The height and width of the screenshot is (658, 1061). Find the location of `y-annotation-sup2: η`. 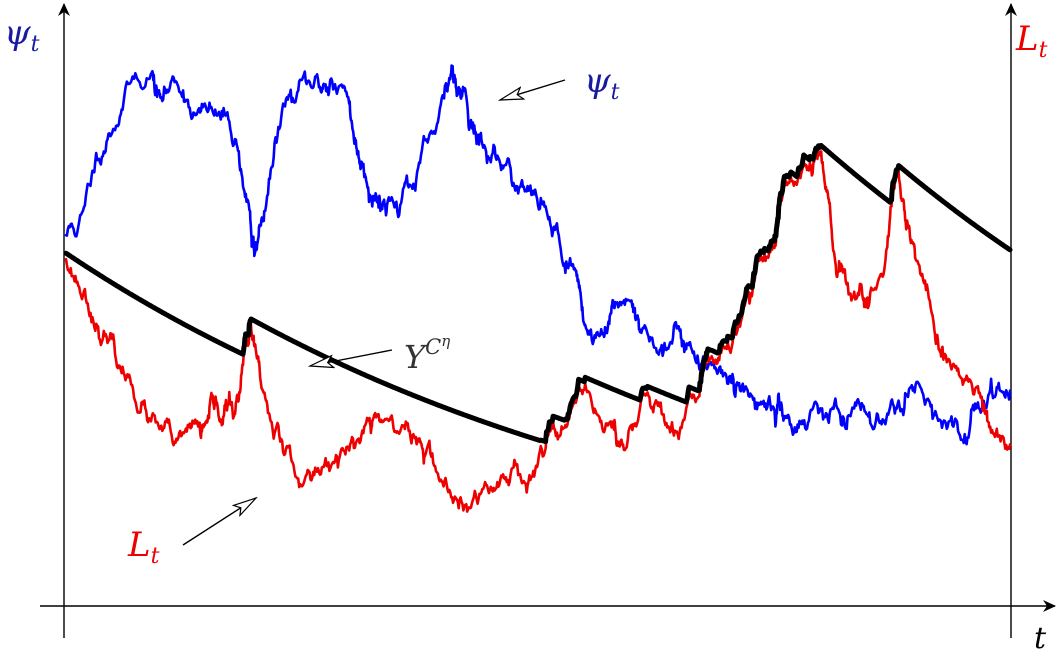

y-annotation-sup2: η is located at coordinates (445, 341).